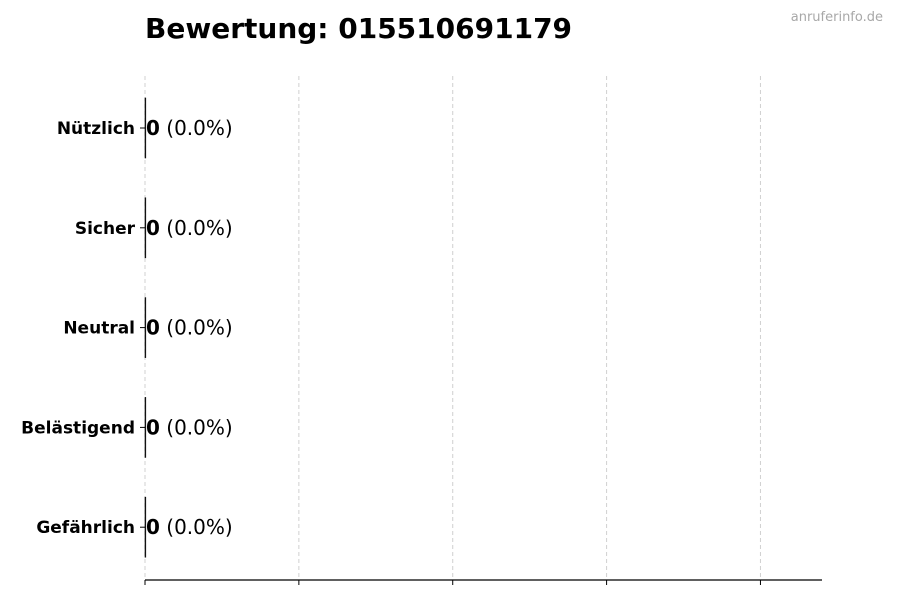  Describe the element at coordinates (99, 329) in the screenshot. I see `category-label: Neutral` at that location.